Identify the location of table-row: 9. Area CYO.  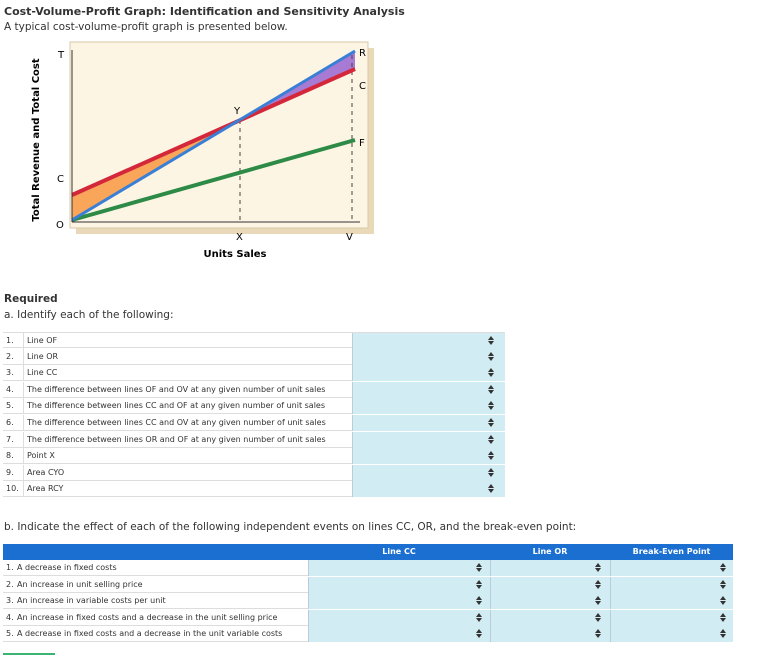
(254, 472).